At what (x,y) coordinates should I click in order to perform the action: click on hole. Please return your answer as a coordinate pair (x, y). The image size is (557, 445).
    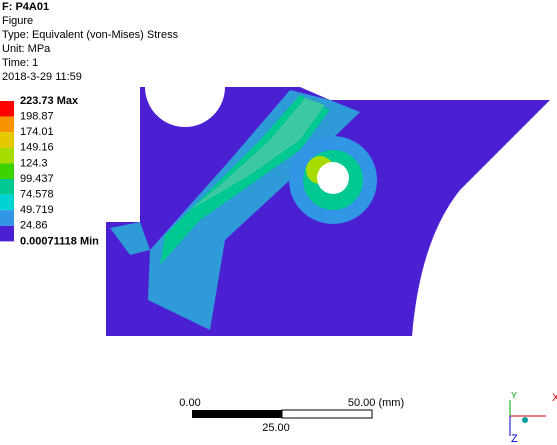
    Looking at the image, I should click on (333, 178).